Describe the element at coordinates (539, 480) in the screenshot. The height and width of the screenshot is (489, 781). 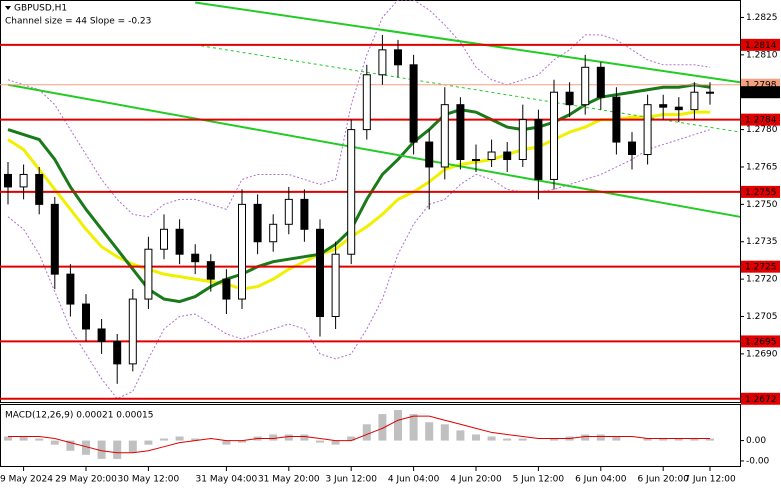
I see `x-tick-label: 5 Jun 12:00` at that location.